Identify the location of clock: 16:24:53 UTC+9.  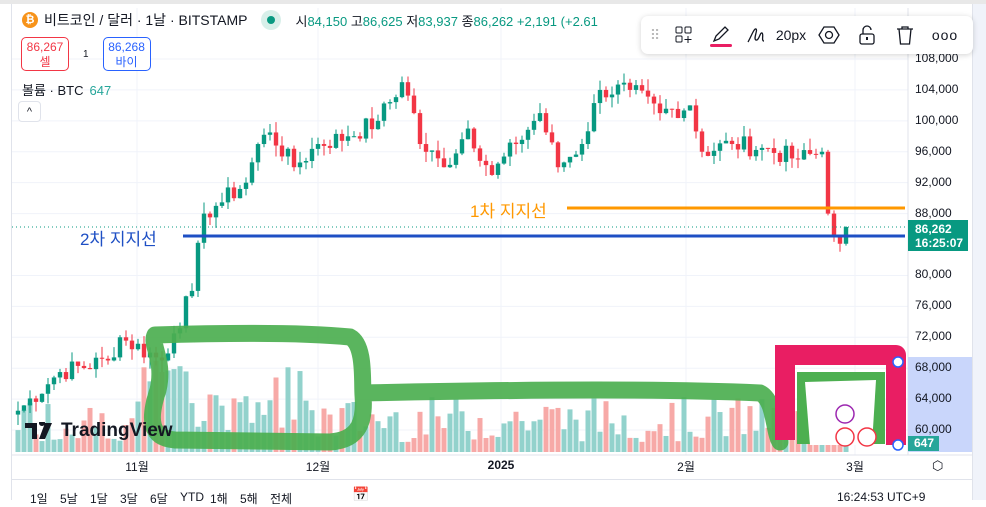
(881, 497).